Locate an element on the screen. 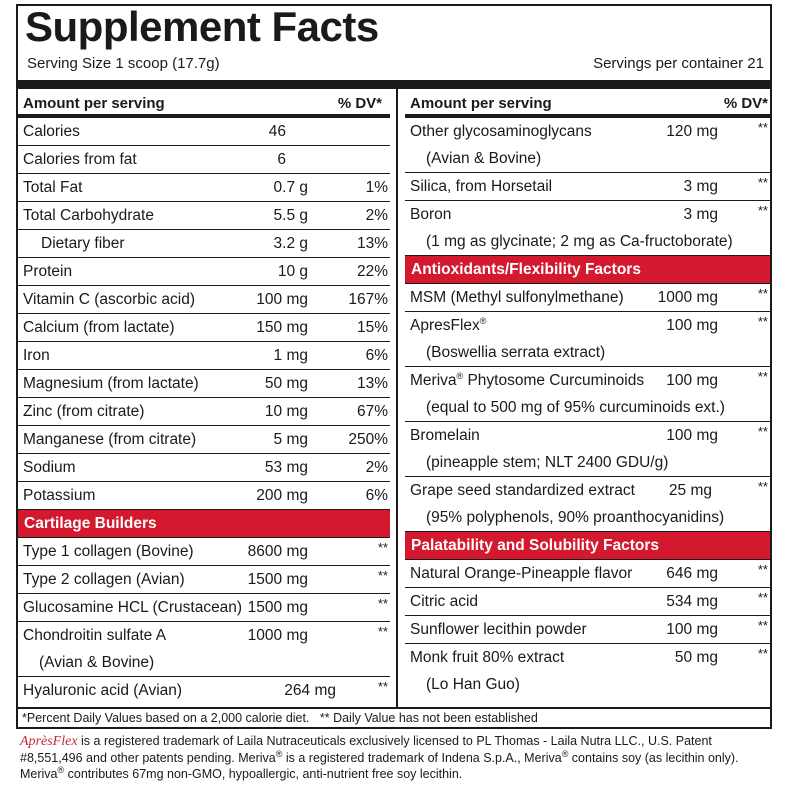 The width and height of the screenshot is (786, 786). serving-size: Serving Size 1 scoop (17.7g) is located at coordinates (123, 63).